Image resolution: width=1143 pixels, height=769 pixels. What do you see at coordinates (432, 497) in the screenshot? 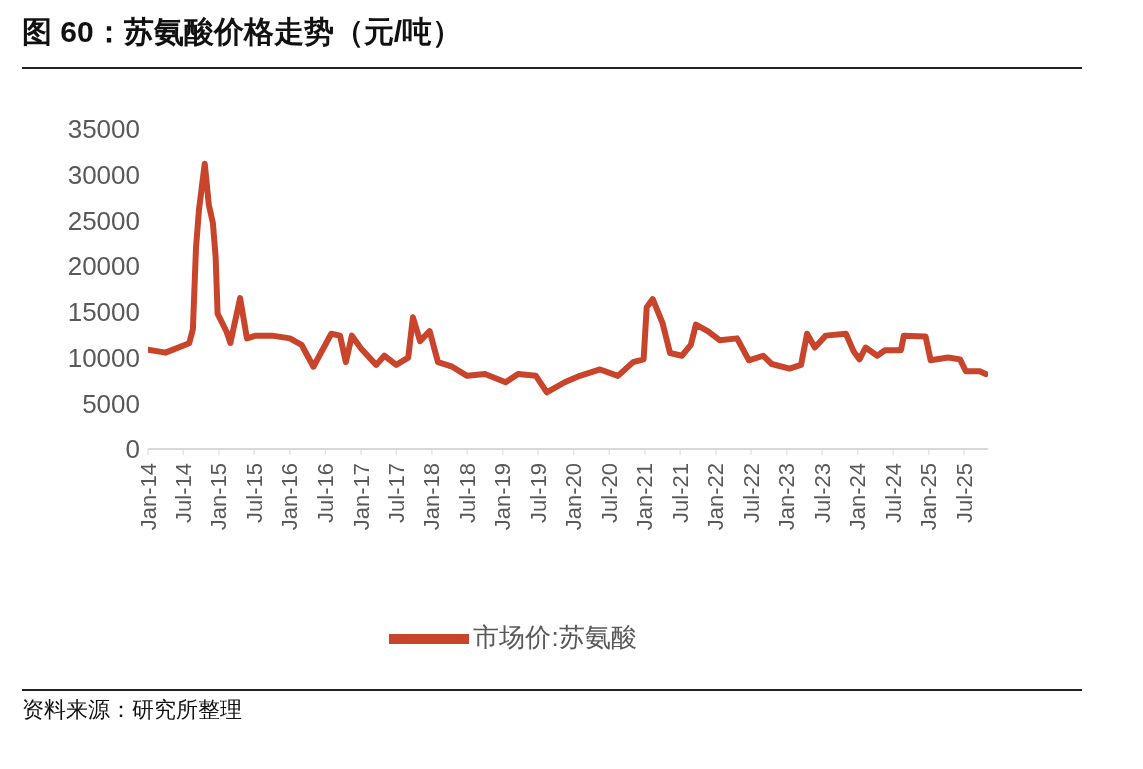
I see `x-tick-label: Jan-18` at bounding box center [432, 497].